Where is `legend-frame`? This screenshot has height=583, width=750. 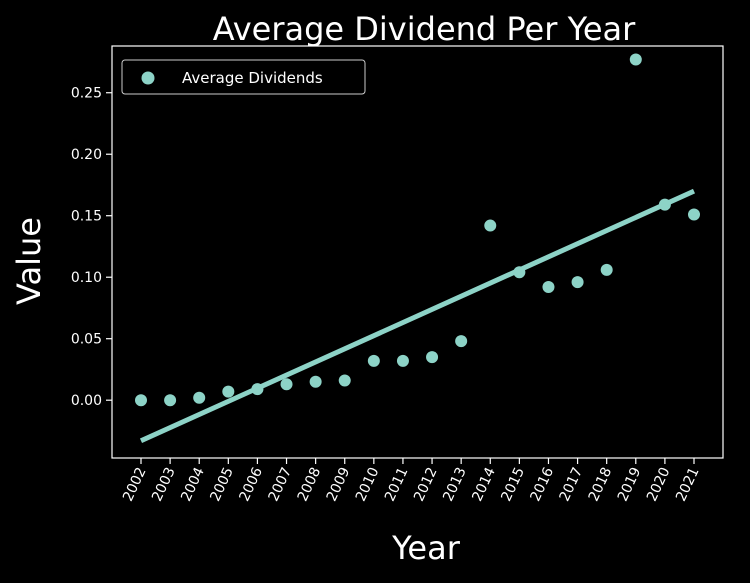 legend-frame is located at coordinates (243, 77).